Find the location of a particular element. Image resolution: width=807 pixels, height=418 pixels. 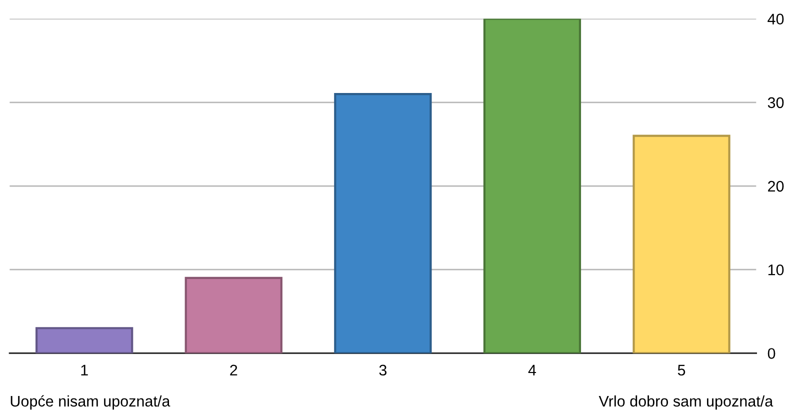

y-tick-label: 30 is located at coordinates (776, 102).